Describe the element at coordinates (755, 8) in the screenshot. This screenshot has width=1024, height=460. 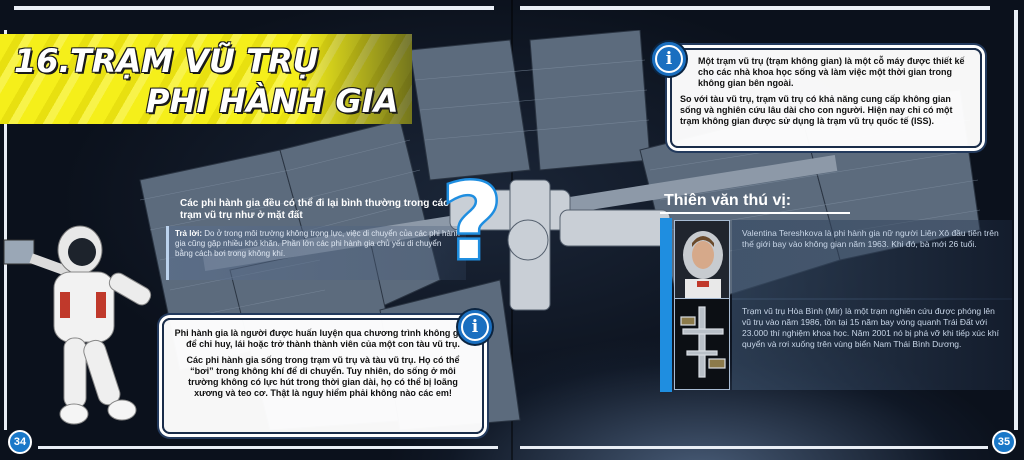
I see `frame-top-right` at that location.